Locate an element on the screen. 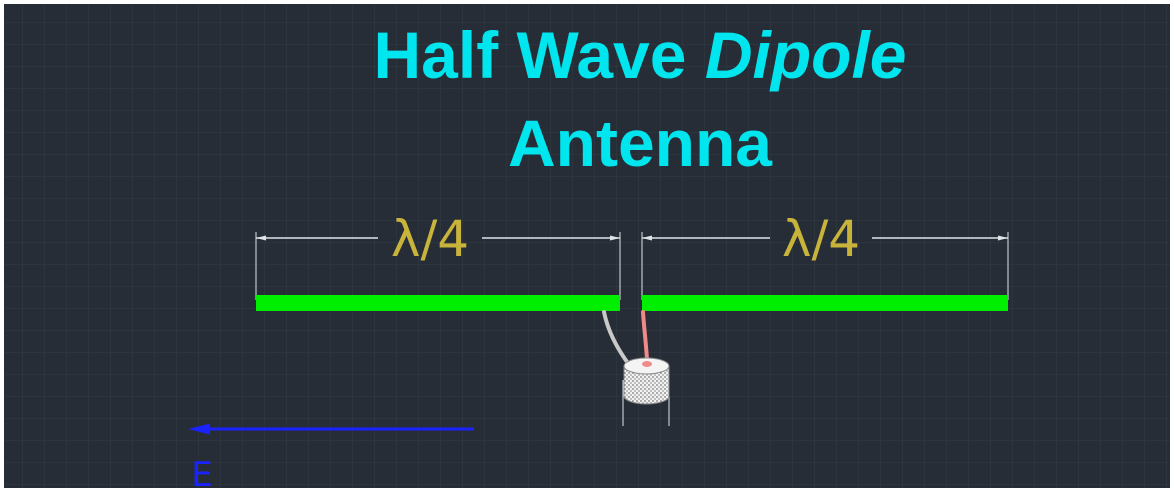 This screenshot has height=491, width=1174. right-dimension-arrow-end is located at coordinates (1003, 238).